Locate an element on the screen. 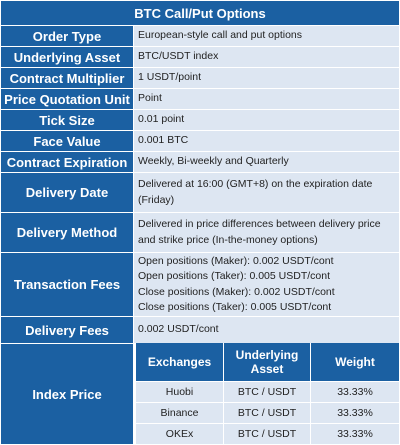 Image resolution: width=400 pixels, height=445 pixels. row-delivery-fees: Delivery Fees 0.002 USDT/cont is located at coordinates (200, 329).